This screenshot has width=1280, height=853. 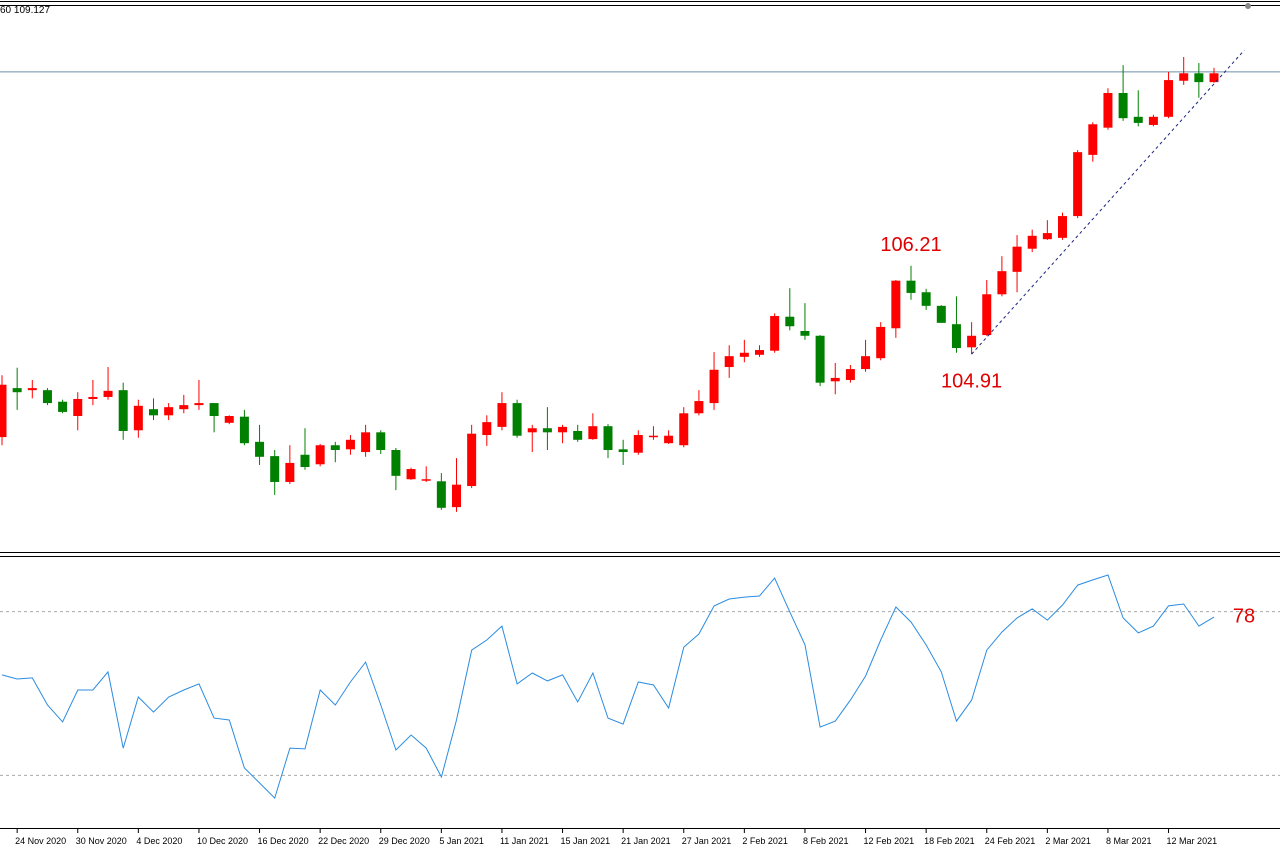 I want to click on x-tick-label: 16 Dec 2020, so click(x=283, y=841).